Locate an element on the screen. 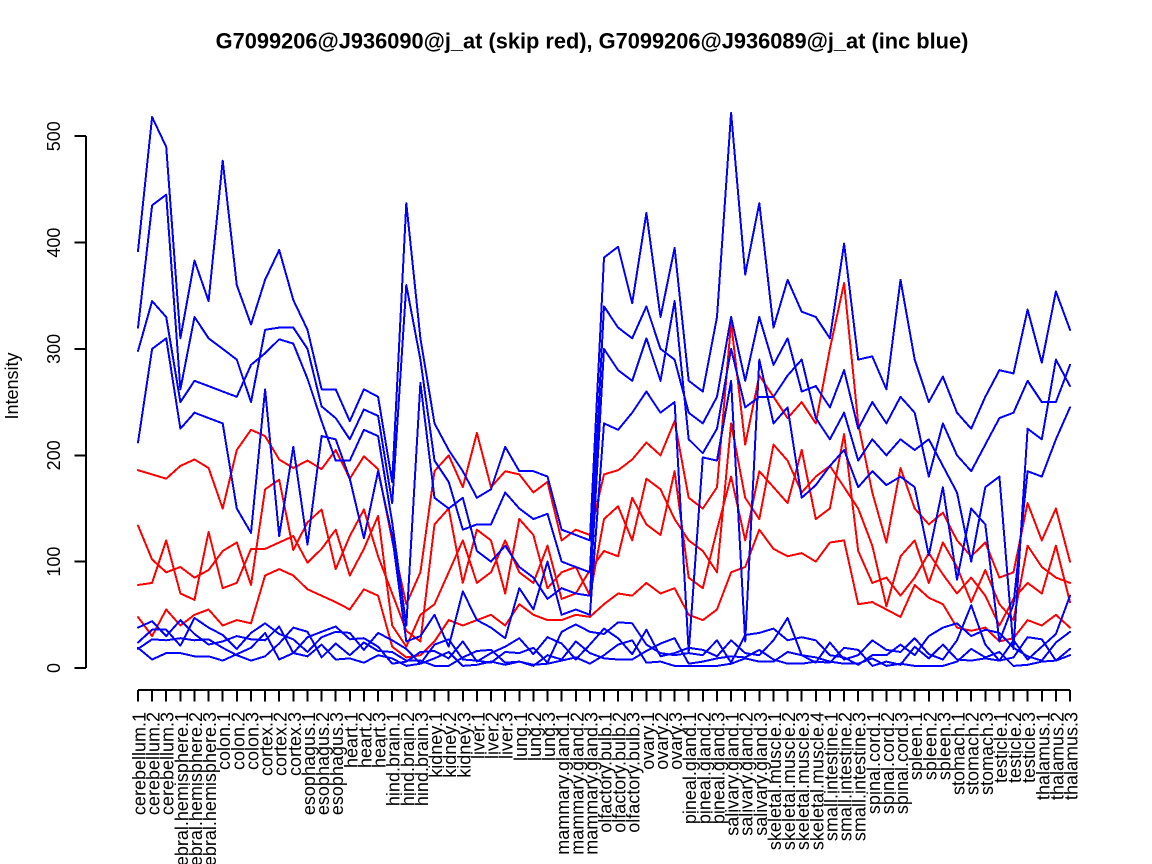 Image resolution: width=1152 pixels, height=864 pixels. svg-text: spinal.cord.3 is located at coordinates (902, 763).